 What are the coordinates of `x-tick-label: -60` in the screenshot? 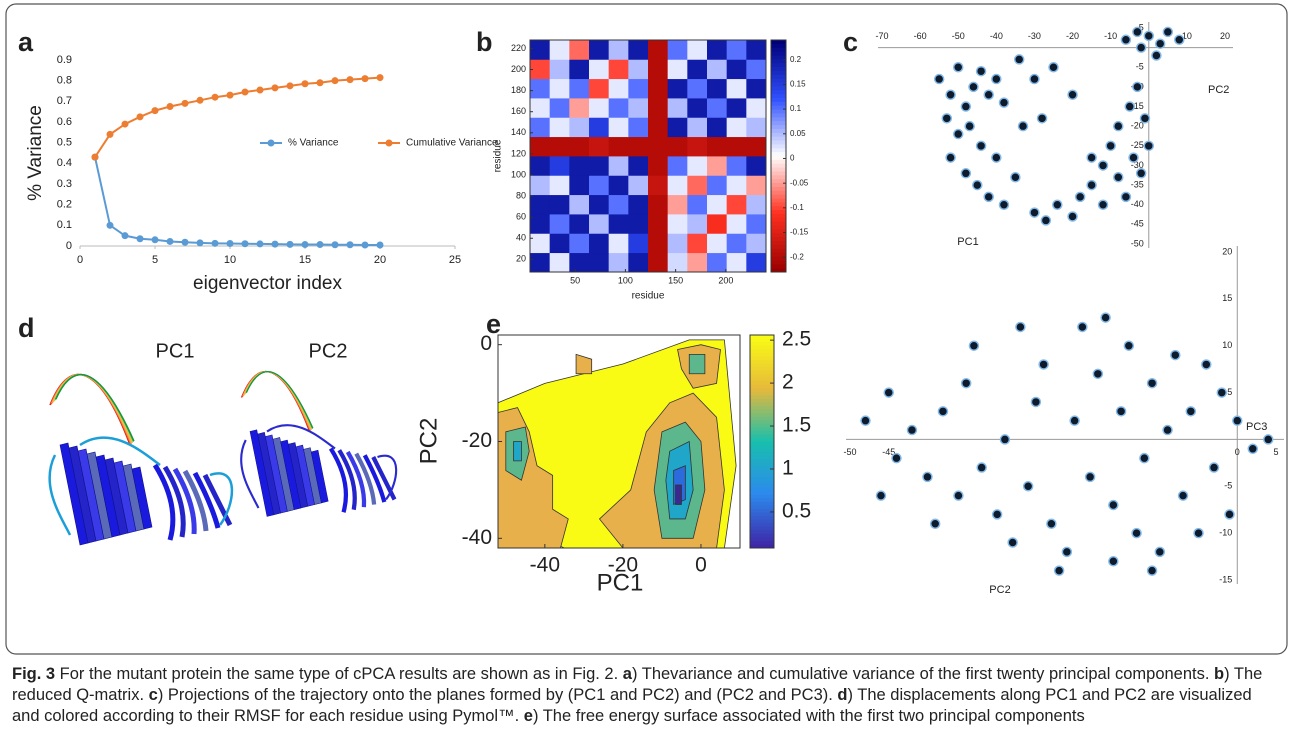 It's located at (920, 36).